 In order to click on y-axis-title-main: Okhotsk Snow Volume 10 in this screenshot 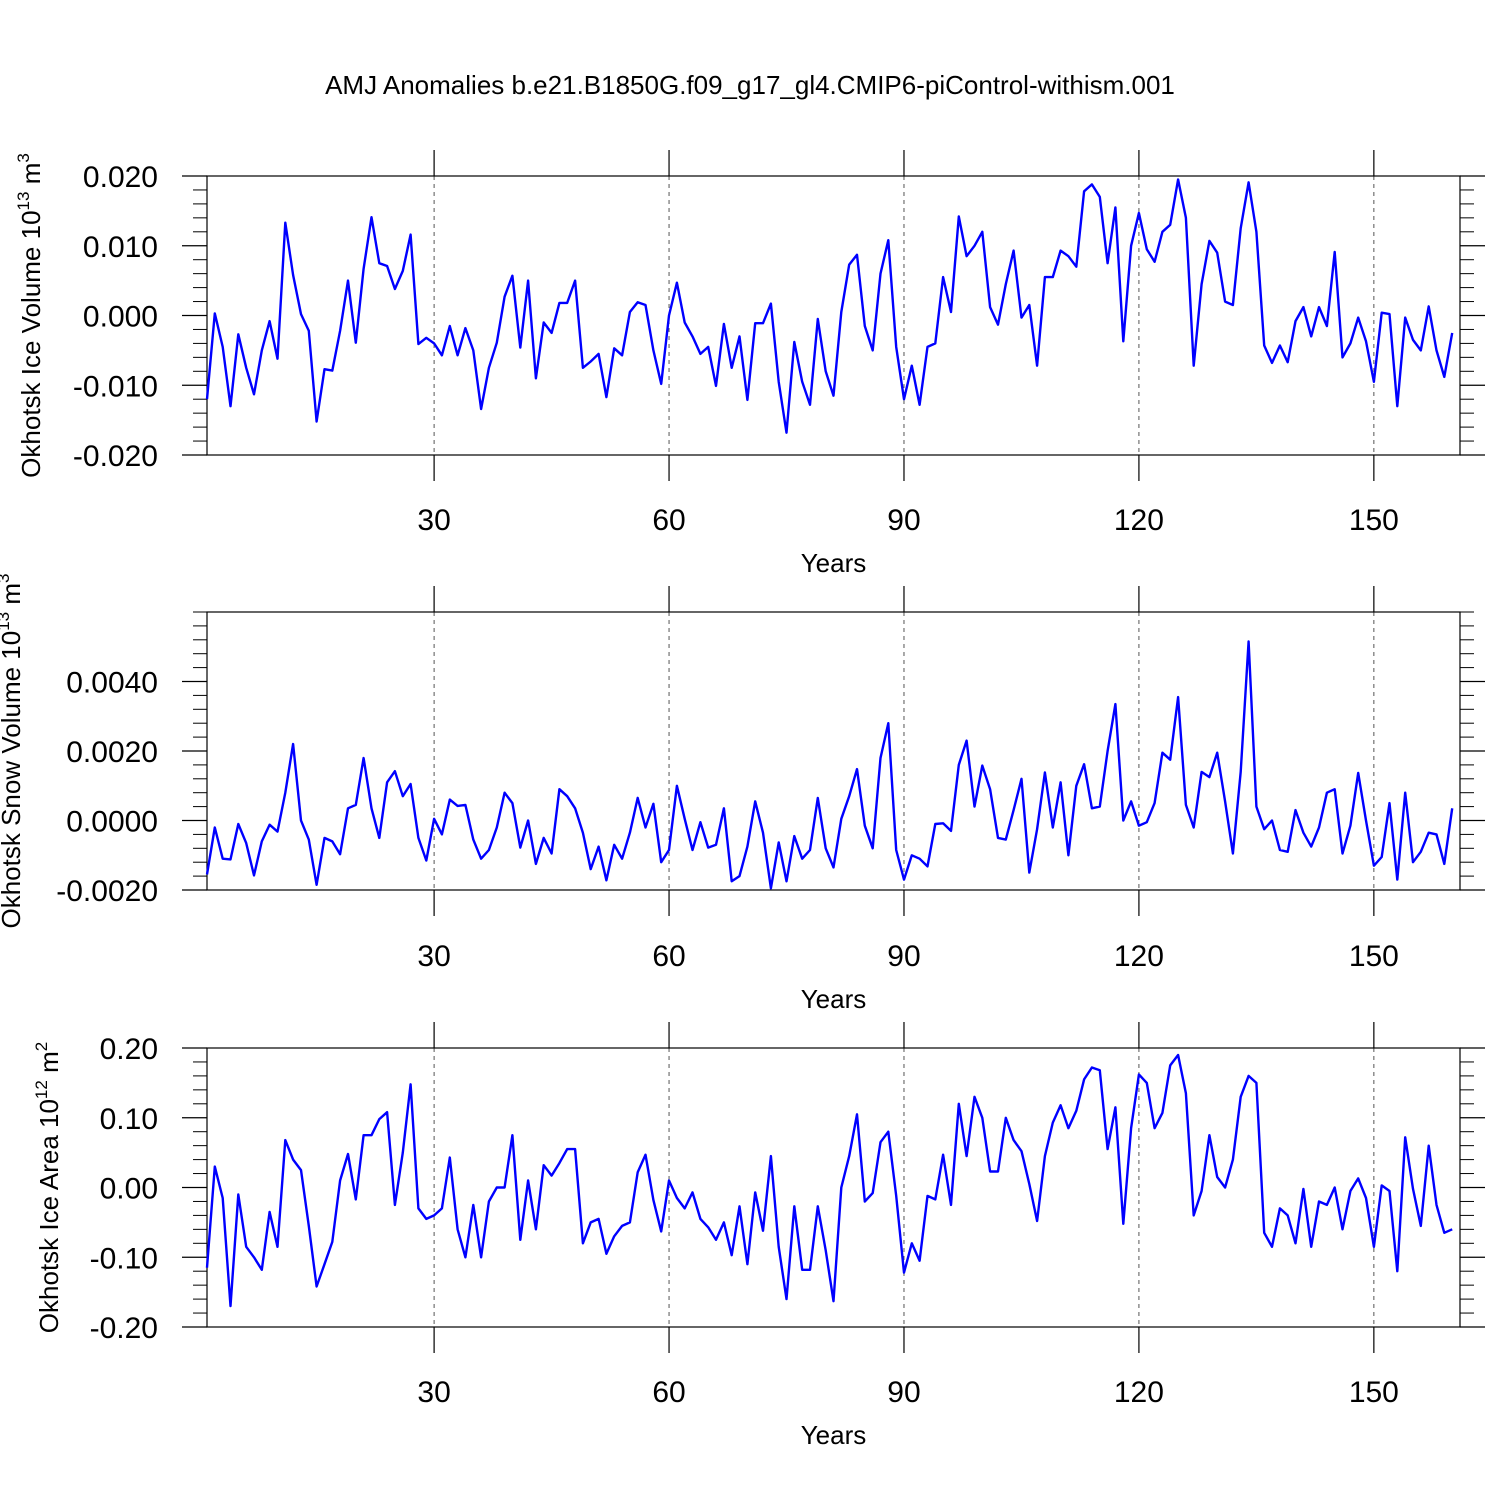, I will do `click(13, 780)`.